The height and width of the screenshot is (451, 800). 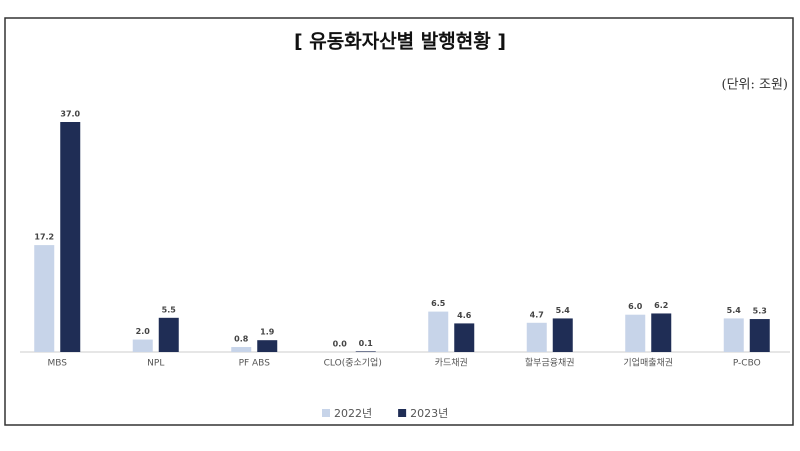 What do you see at coordinates (70, 114) in the screenshot?
I see `value-label: 37.0` at bounding box center [70, 114].